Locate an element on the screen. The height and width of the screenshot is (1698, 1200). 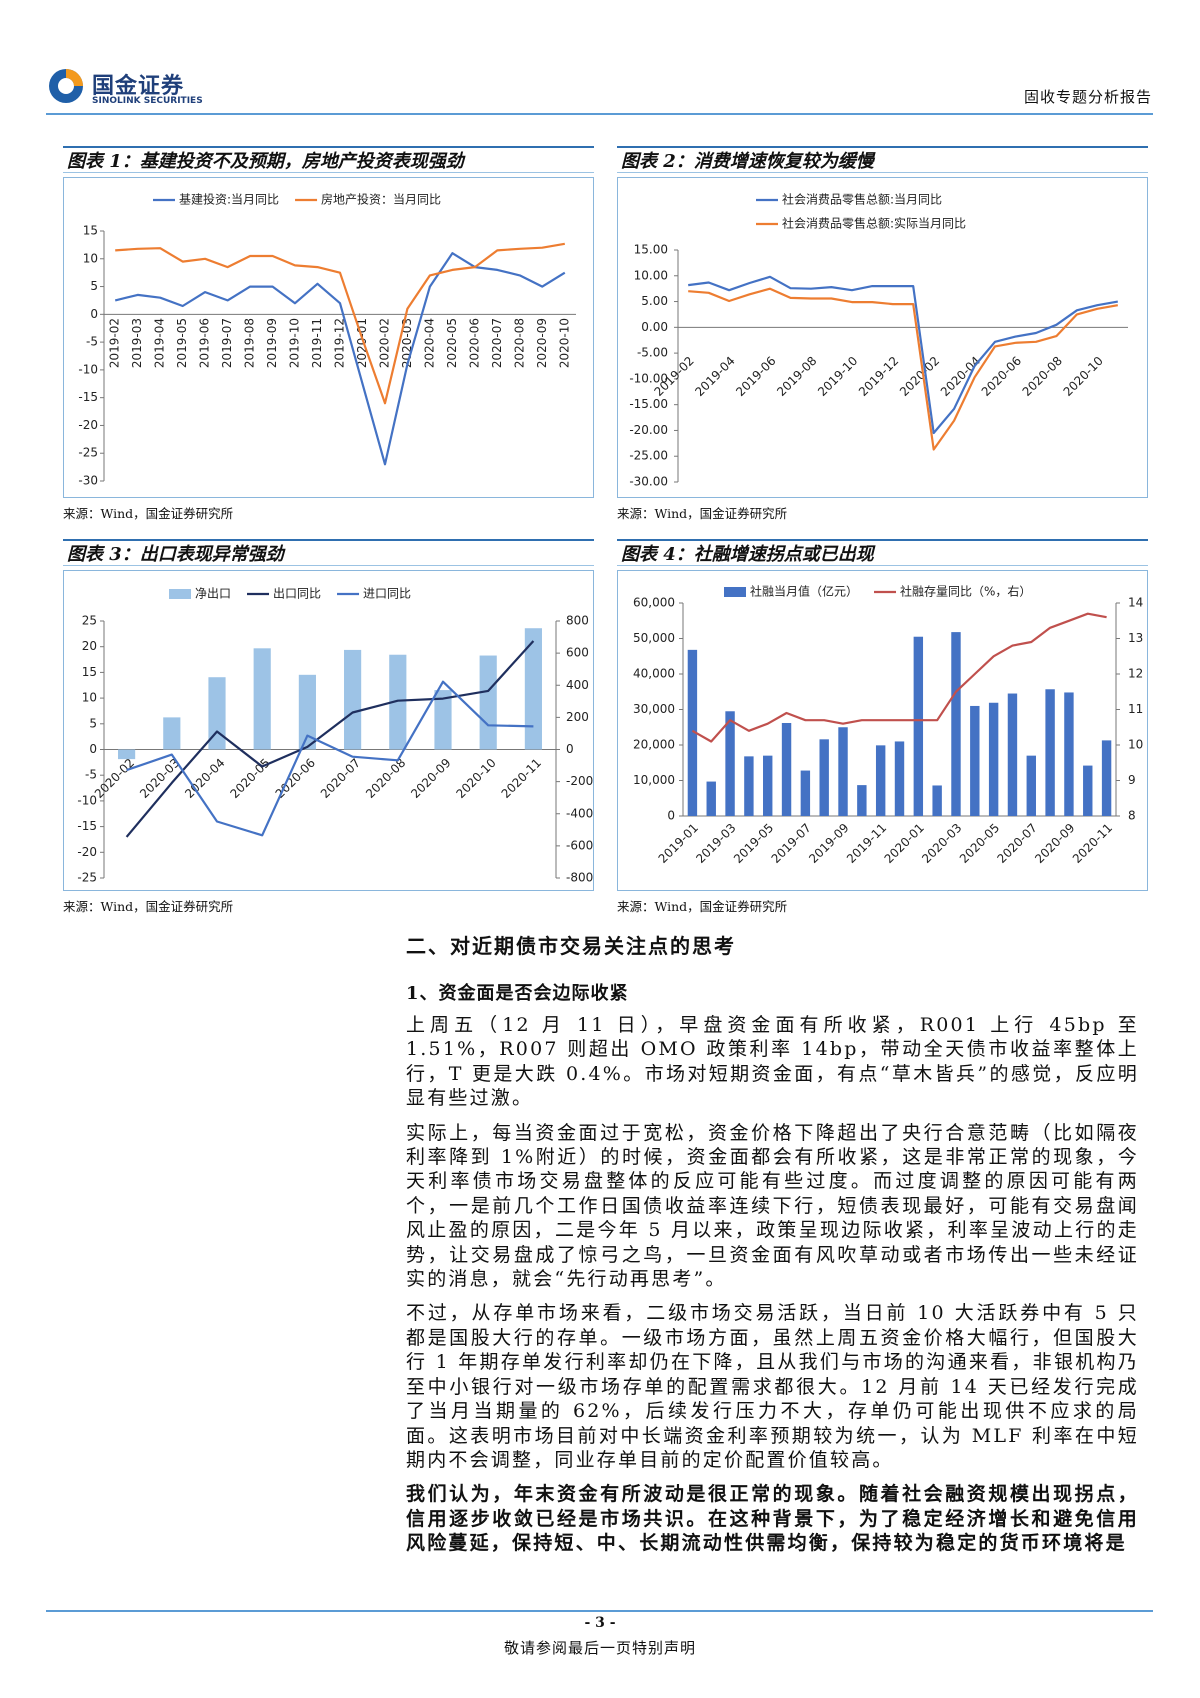
company-name: 国金证券 is located at coordinates (138, 86).